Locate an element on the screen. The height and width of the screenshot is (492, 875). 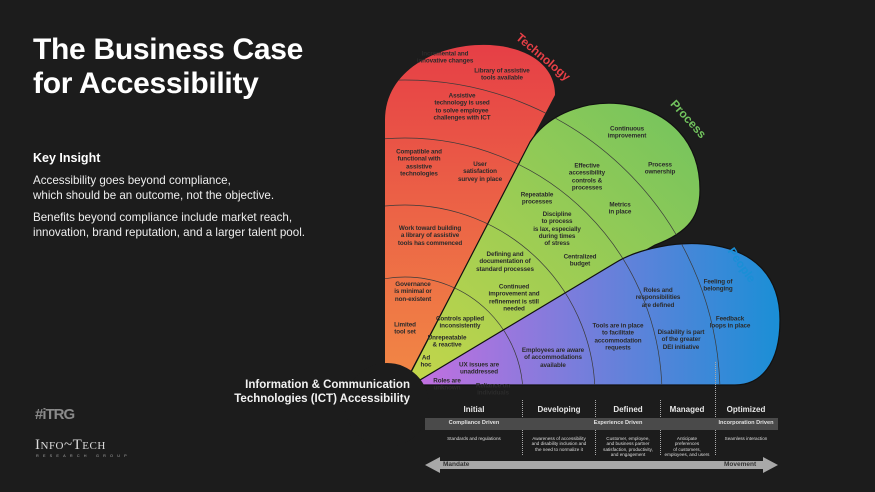
petal-label: Feedback loops in place is located at coordinates (730, 322).